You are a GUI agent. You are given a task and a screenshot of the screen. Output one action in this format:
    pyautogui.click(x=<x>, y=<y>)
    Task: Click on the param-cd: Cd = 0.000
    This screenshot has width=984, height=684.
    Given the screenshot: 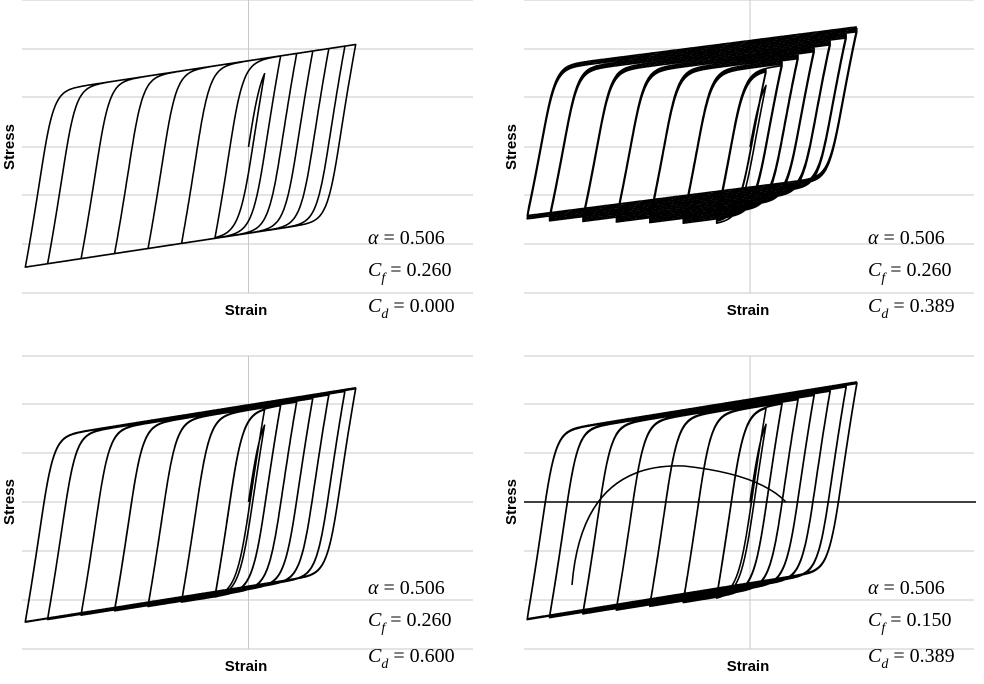 What is the action you would take?
    pyautogui.click(x=411, y=308)
    